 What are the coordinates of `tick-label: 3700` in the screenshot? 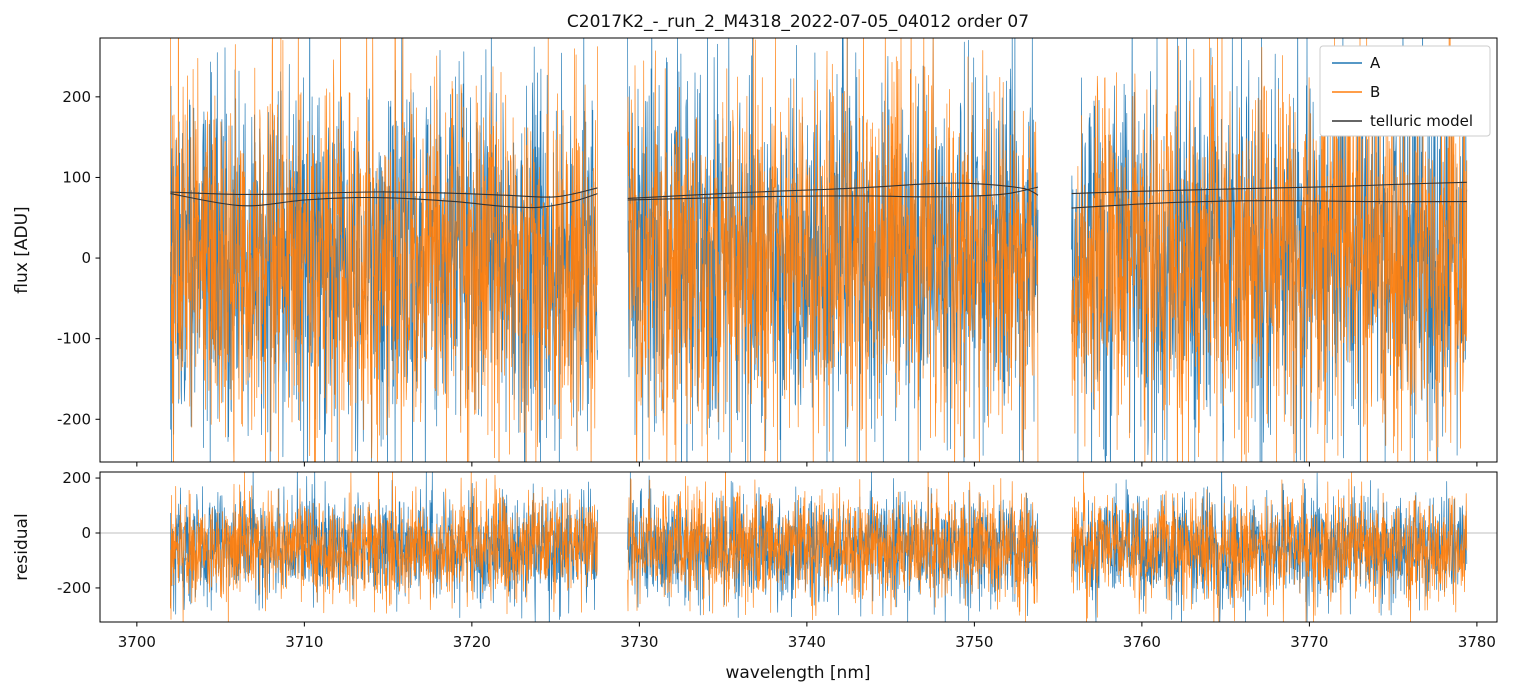 It's located at (137, 642).